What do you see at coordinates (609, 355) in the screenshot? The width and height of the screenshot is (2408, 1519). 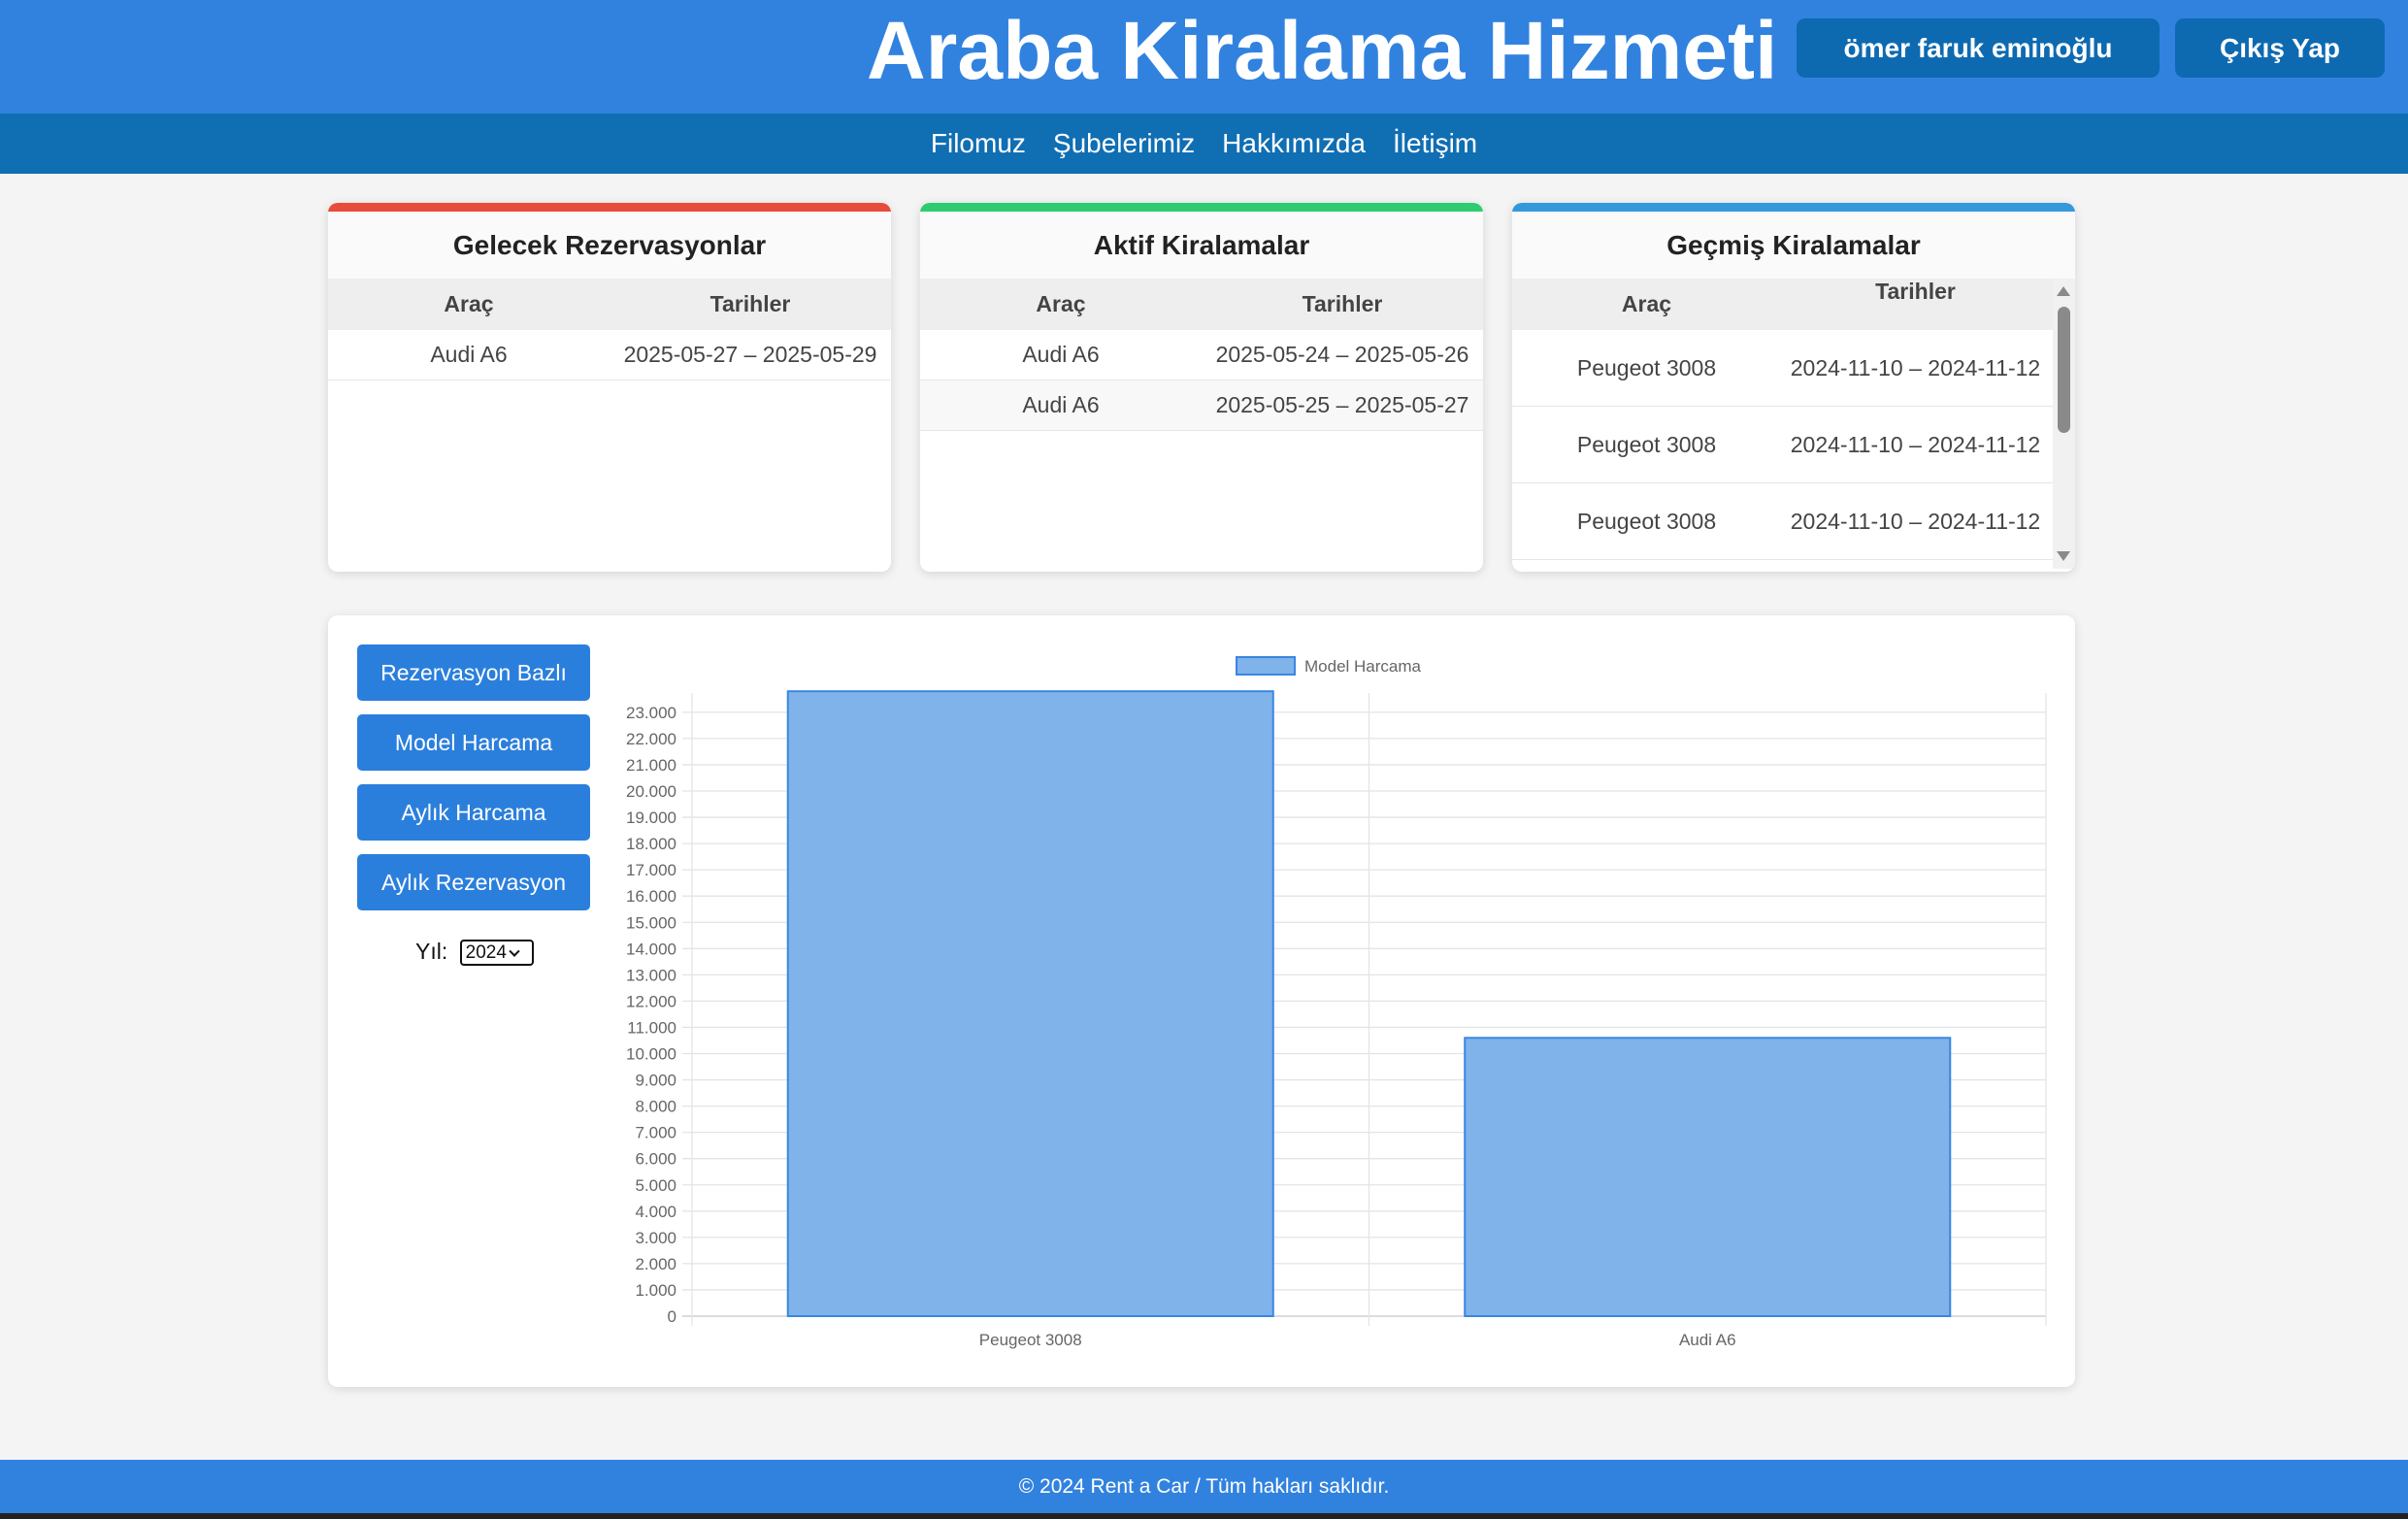 I see `table-row: Audi A6 2025-05-27 – 2025-05-29` at bounding box center [609, 355].